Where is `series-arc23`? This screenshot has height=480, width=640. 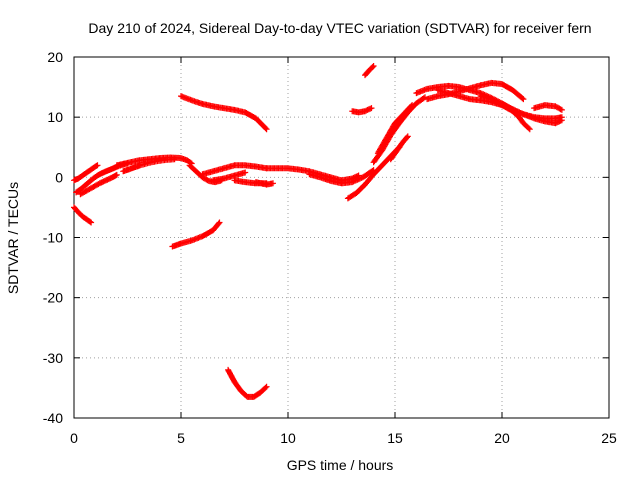
series-arc23 is located at coordinates (83, 215).